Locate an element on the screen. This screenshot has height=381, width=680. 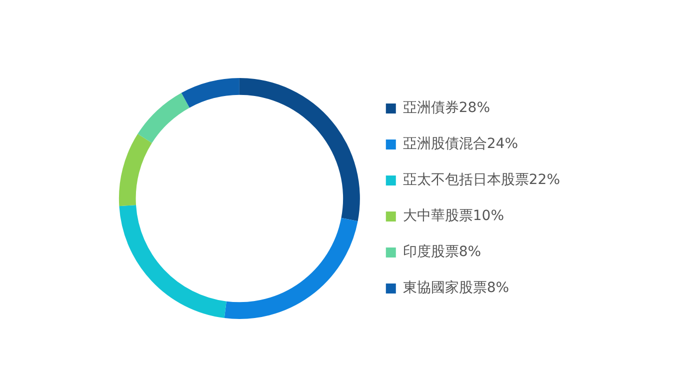
legend-label: 亞洲債券28% is located at coordinates (446, 108).